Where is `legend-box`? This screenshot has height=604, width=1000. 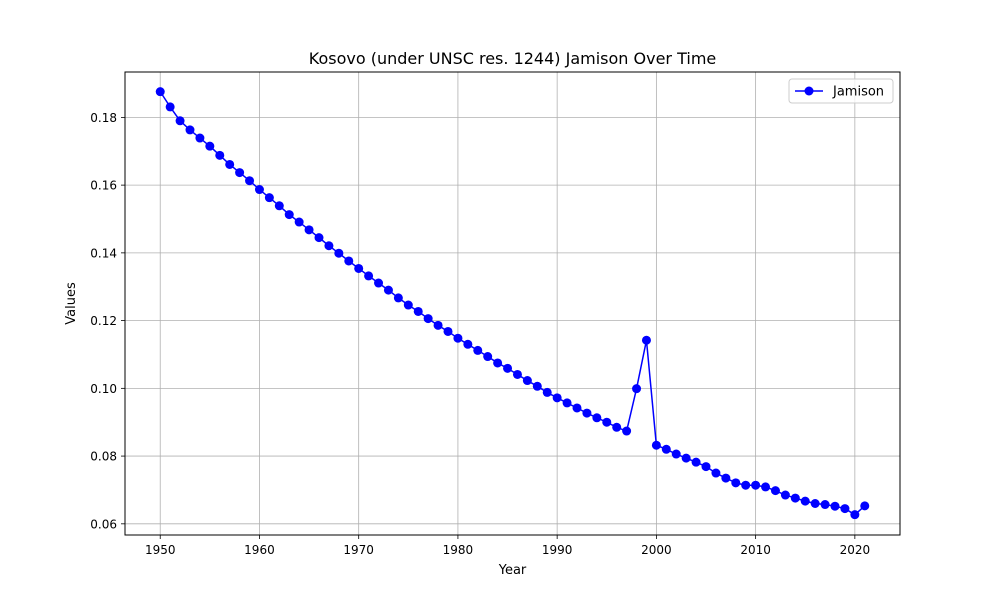 legend-box is located at coordinates (841, 91).